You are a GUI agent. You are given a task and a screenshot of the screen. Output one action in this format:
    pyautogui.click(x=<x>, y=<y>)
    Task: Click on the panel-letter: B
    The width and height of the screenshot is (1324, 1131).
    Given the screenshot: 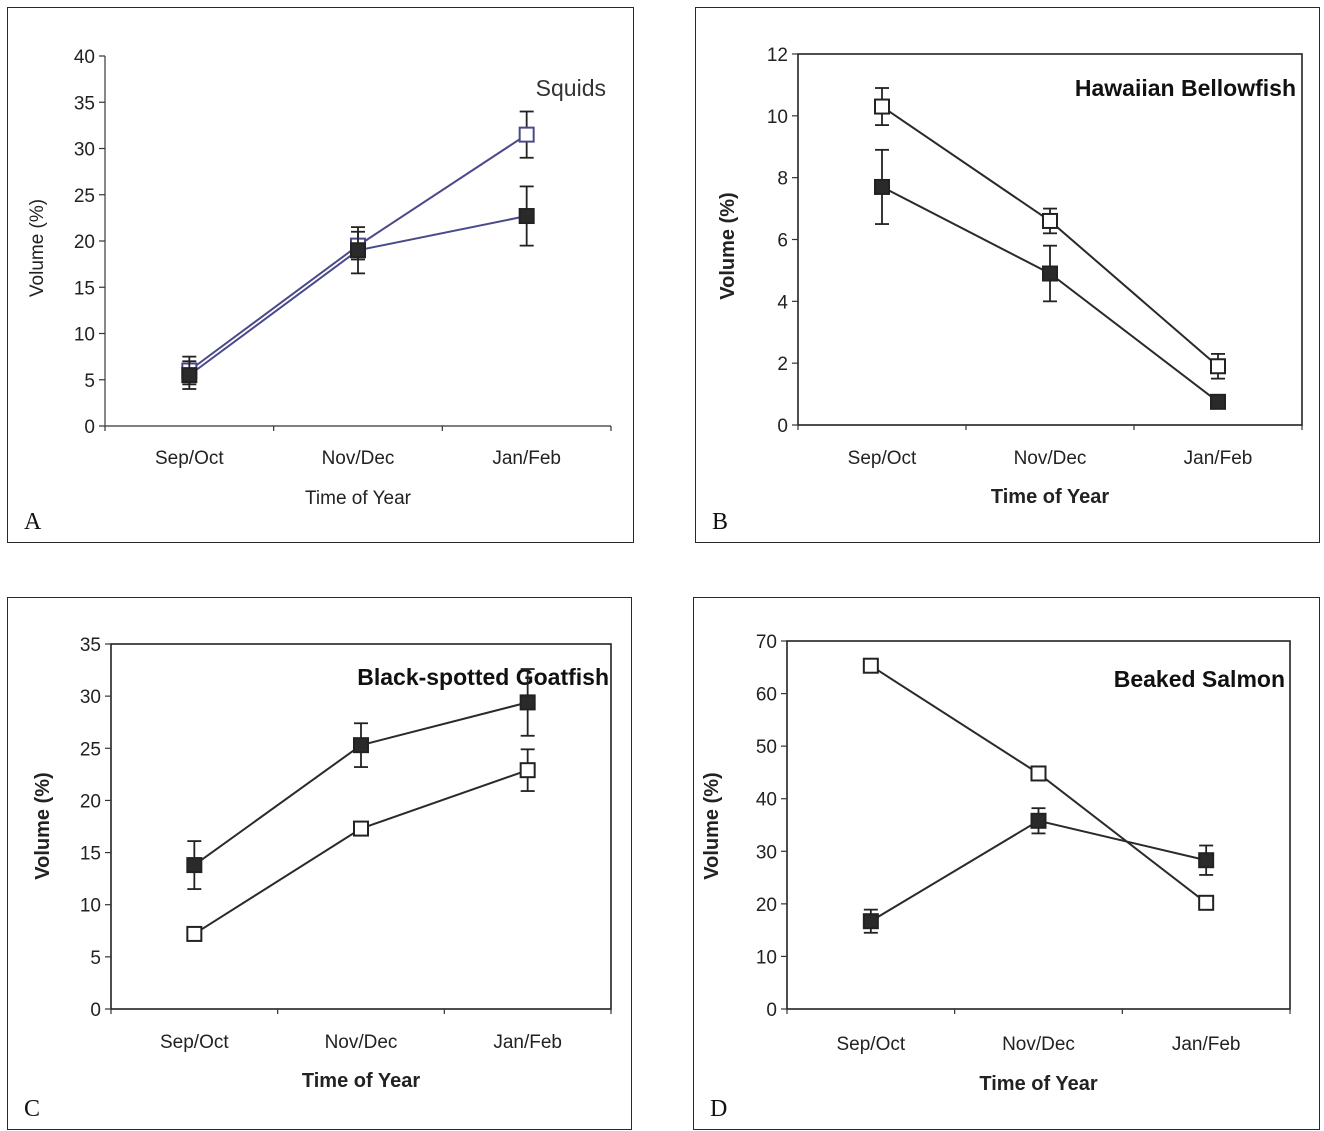 What is the action you would take?
    pyautogui.click(x=720, y=522)
    